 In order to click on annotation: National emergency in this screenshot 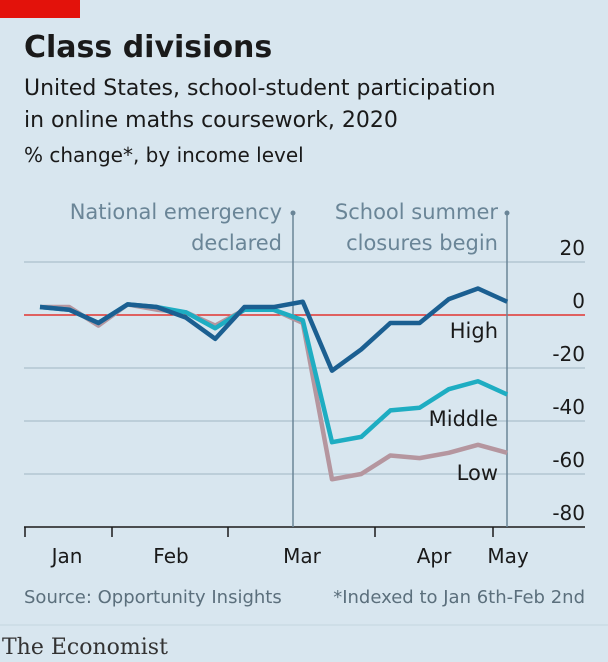, I will do `click(176, 212)`.